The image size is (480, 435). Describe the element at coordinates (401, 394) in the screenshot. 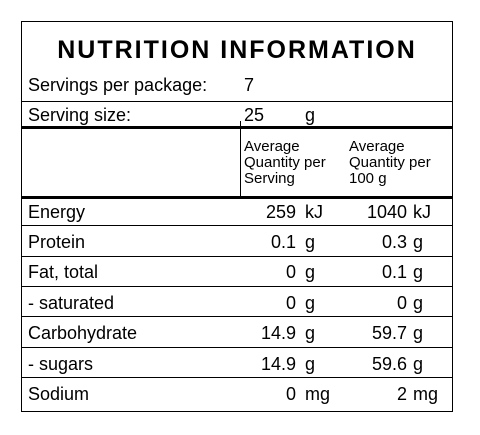

I see `per-100g-value: 2` at that location.